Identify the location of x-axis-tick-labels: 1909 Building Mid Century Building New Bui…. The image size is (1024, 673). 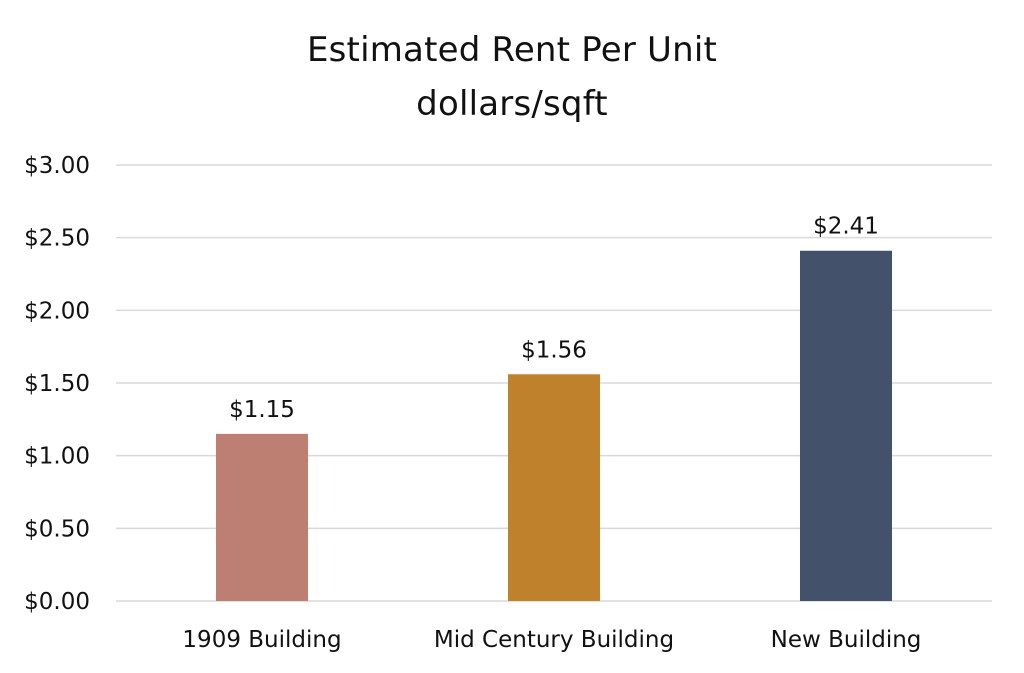
(551, 640).